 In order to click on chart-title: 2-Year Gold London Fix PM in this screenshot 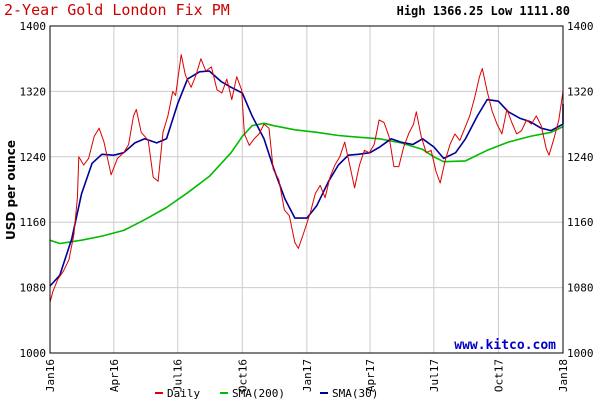, I will do `click(117, 10)`.